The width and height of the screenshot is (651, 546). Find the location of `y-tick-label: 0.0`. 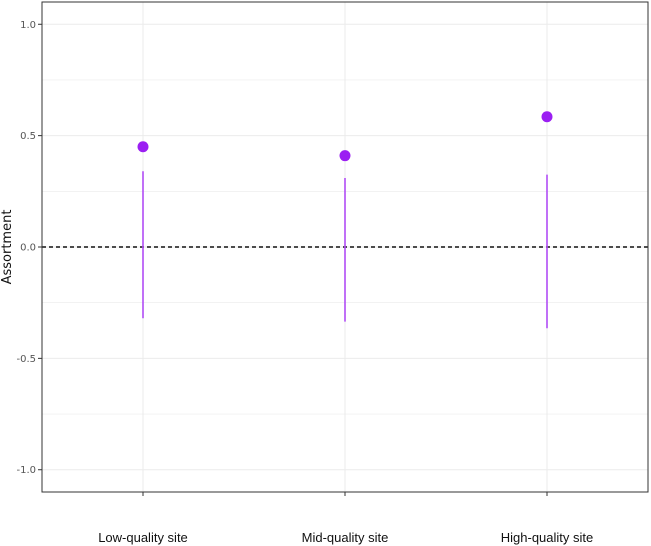

y-tick-label: 0.0 is located at coordinates (28, 248).